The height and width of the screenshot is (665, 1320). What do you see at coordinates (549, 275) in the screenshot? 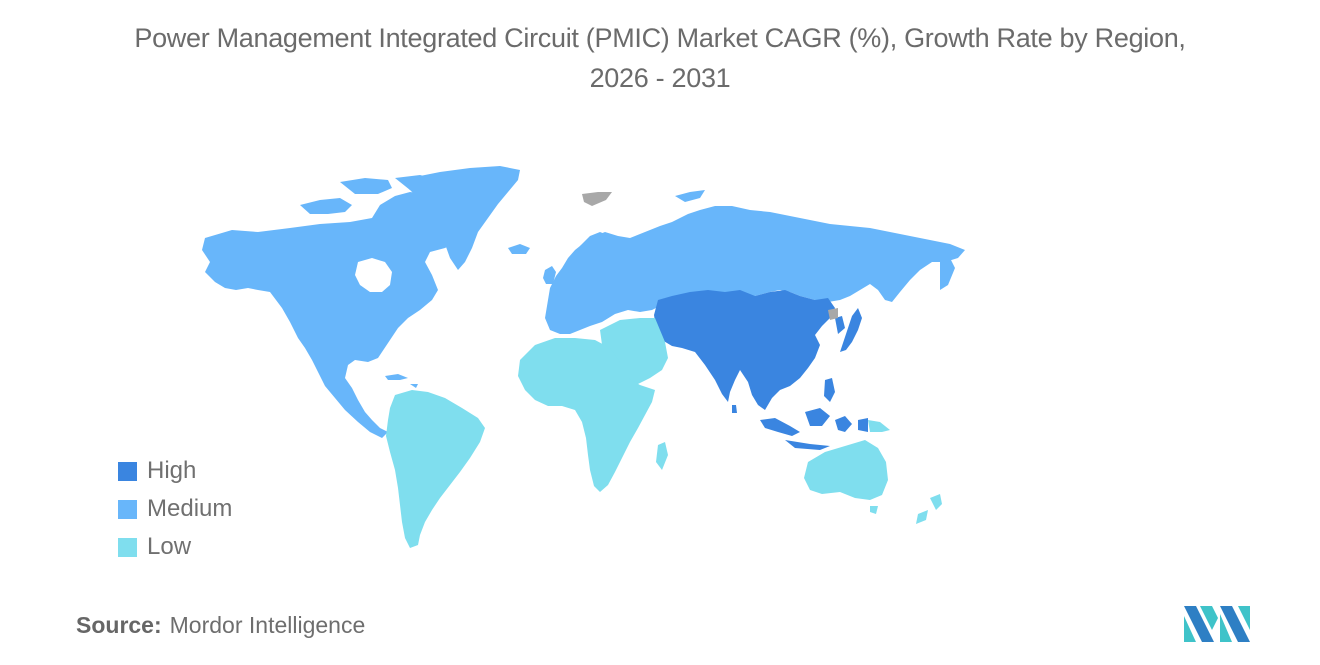
I see `uk` at bounding box center [549, 275].